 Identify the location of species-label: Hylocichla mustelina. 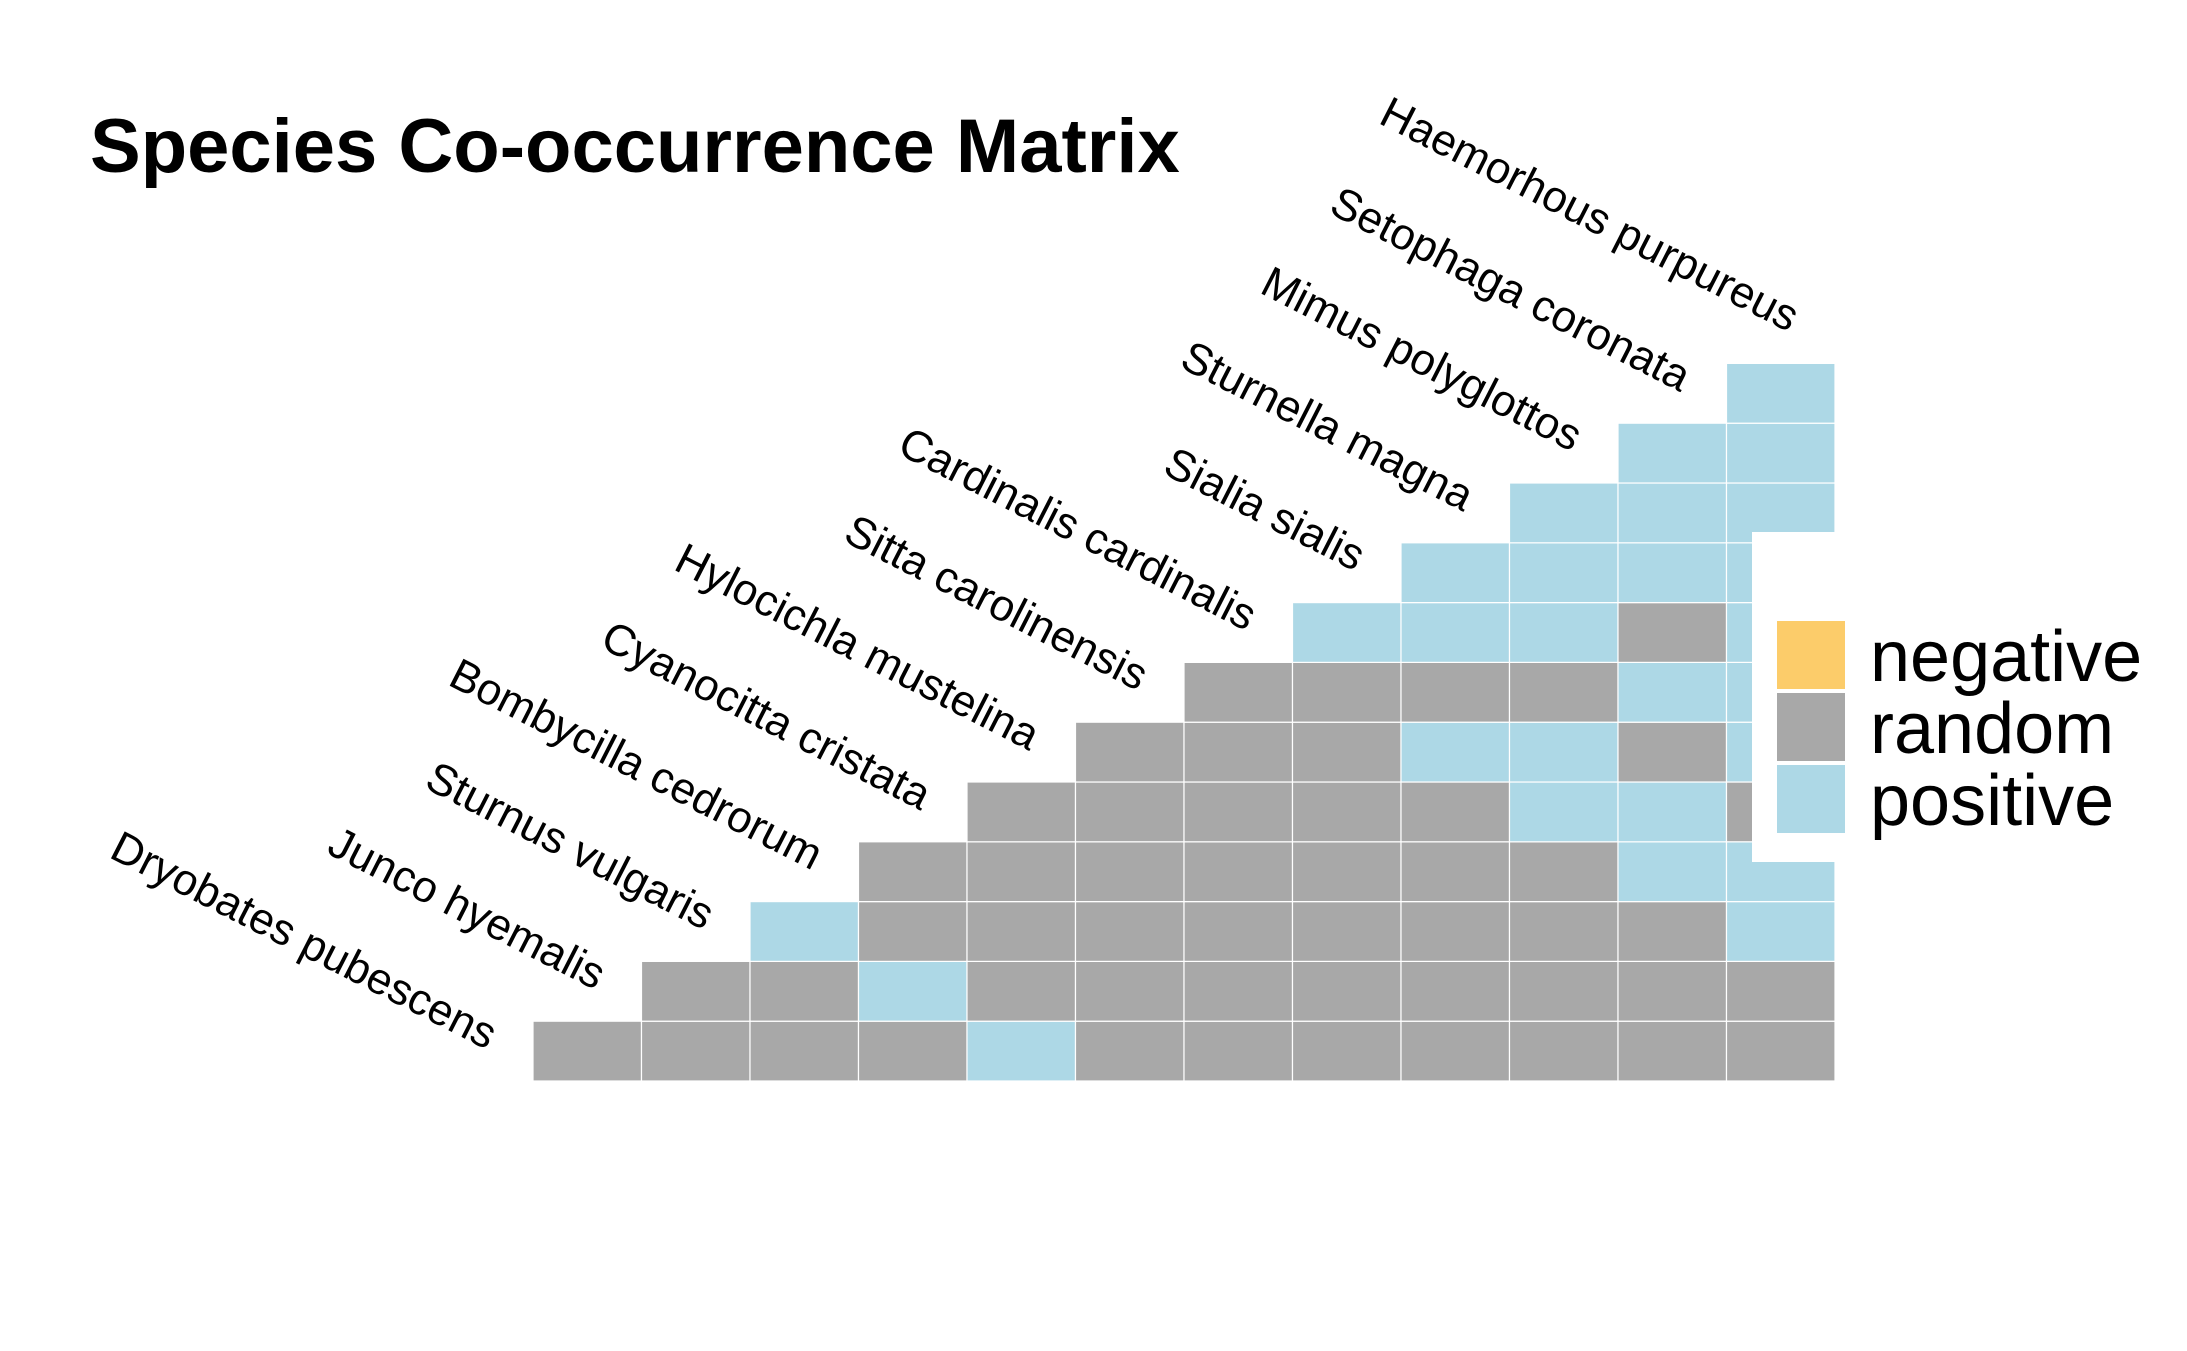
(858, 647).